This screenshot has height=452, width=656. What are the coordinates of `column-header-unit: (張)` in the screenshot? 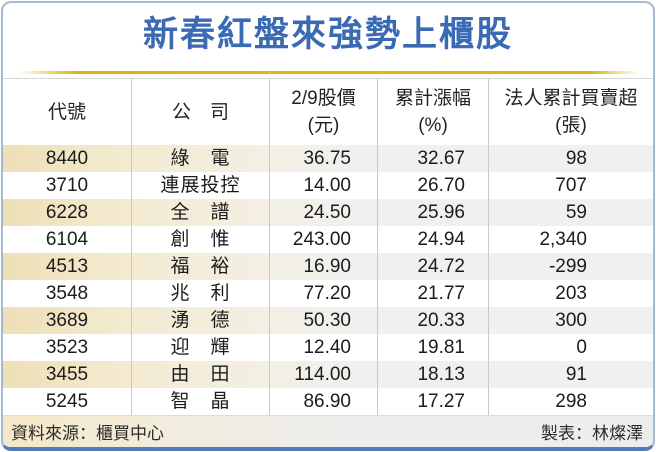 It's located at (571, 125).